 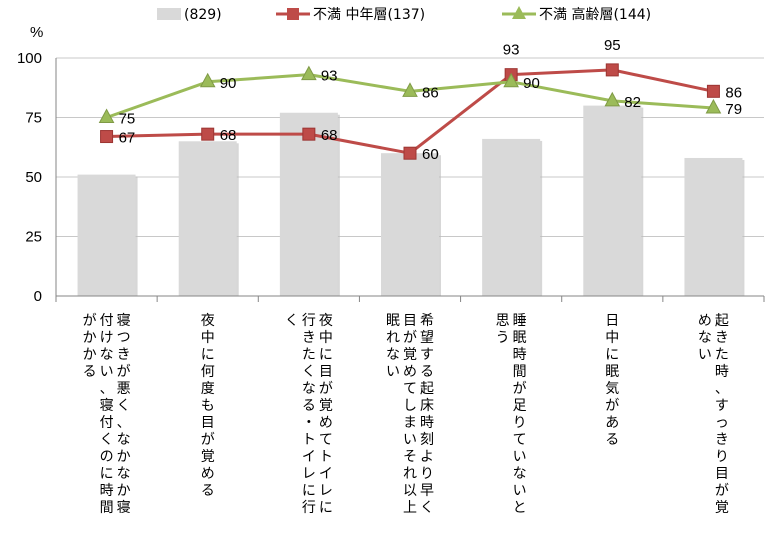 I want to click on category-label: がかかる, so click(x=90, y=346).